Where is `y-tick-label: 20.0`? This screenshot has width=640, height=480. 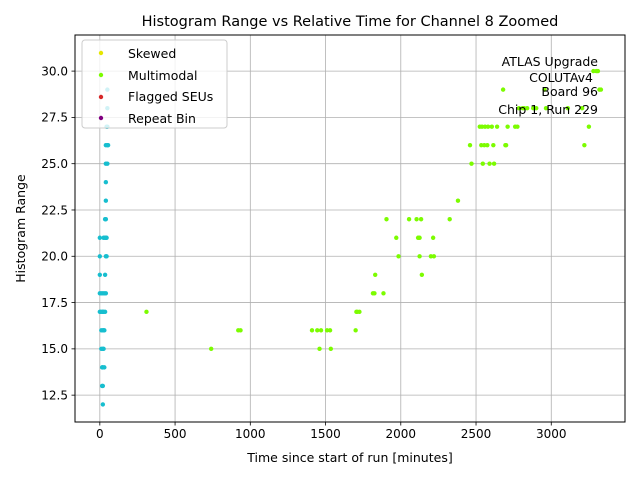 y-tick-label: 20.0 is located at coordinates (54, 257).